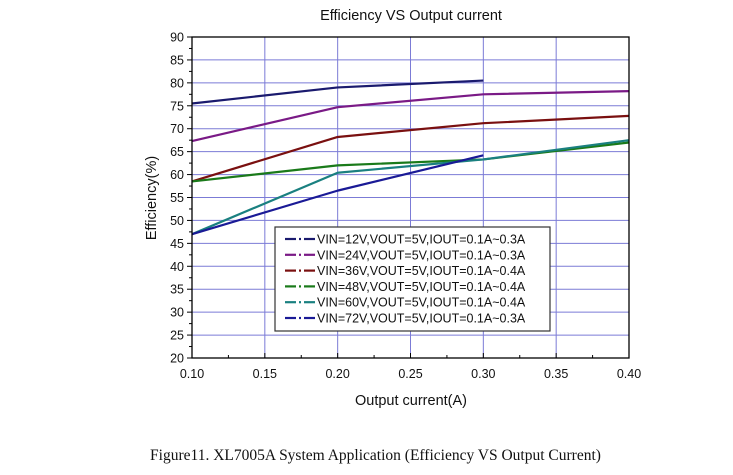 The width and height of the screenshot is (733, 475). I want to click on y-tick-label: 75, so click(177, 106).